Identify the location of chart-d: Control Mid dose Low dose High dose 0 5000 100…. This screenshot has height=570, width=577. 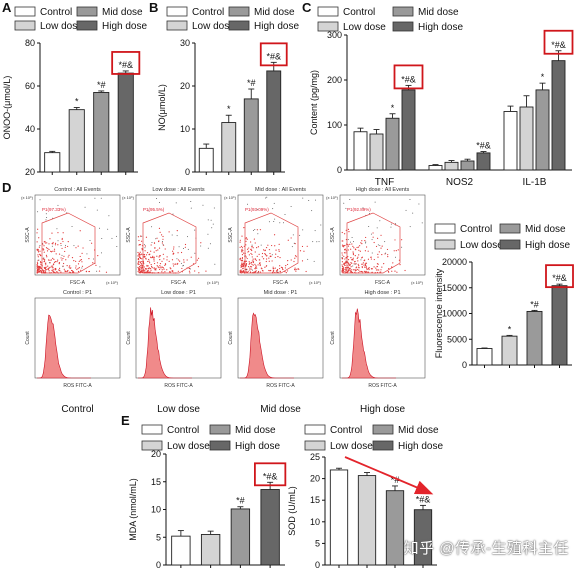
(504, 296).